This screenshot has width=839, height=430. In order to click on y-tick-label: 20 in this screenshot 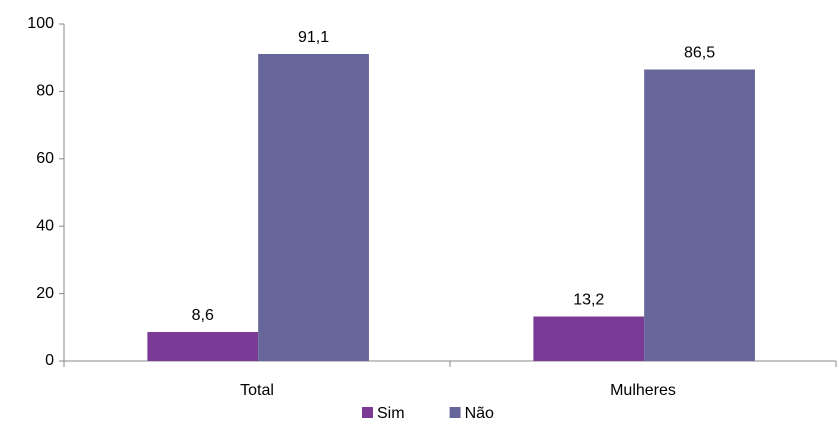, I will do `click(45, 293)`.